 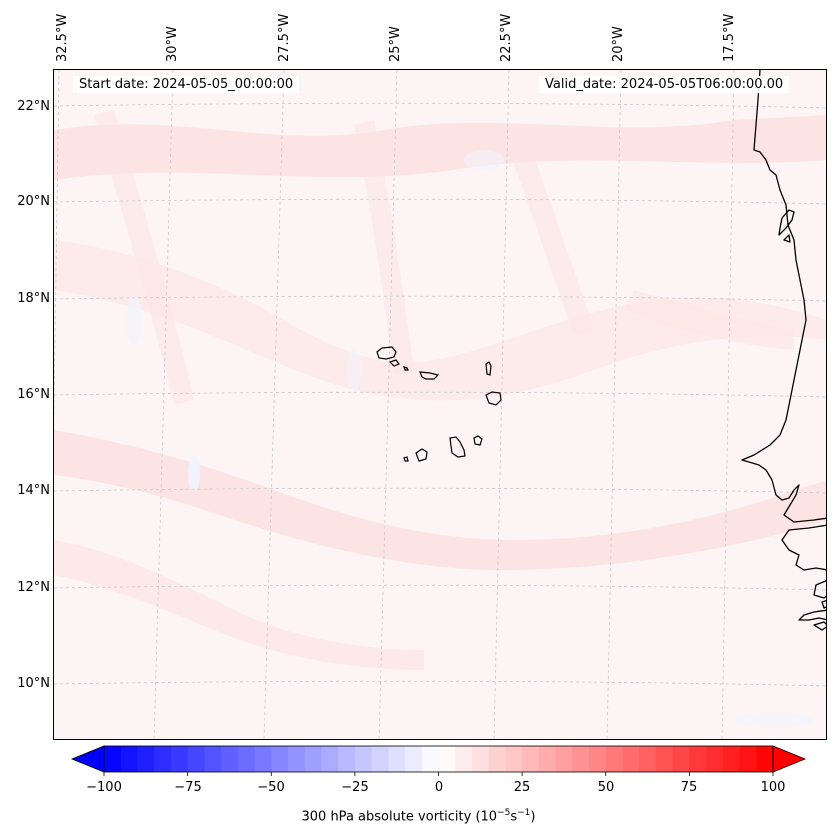 What do you see at coordinates (395, 44) in the screenshot?
I see `lon-label-25w: 25°W` at bounding box center [395, 44].